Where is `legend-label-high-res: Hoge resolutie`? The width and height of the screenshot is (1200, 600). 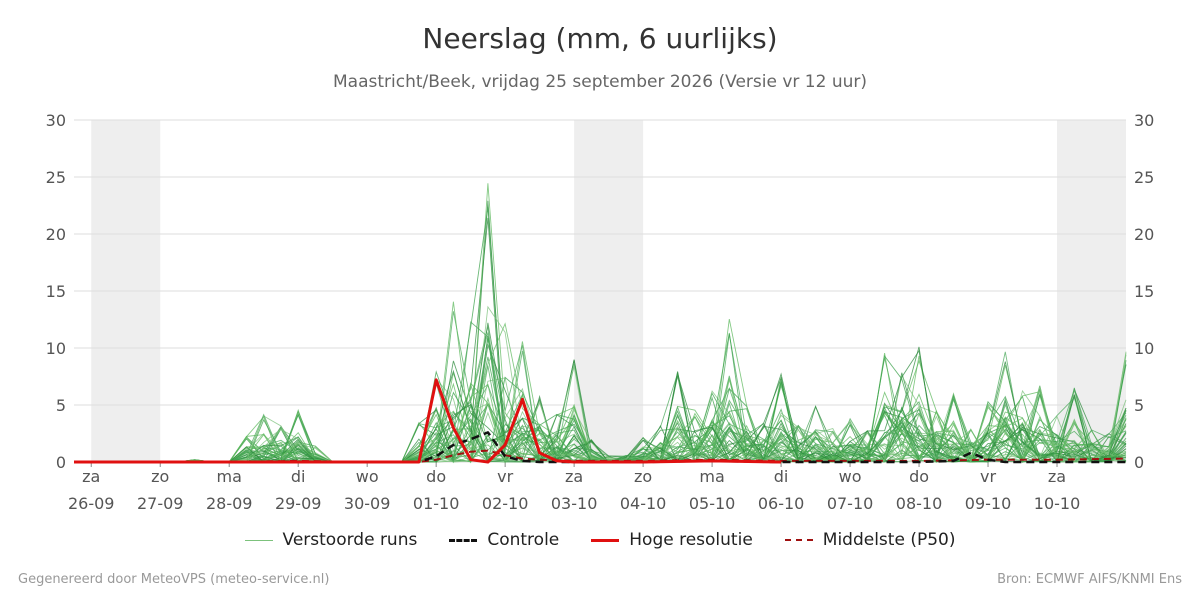
legend-label-high-res: Hoge resolutie is located at coordinates (691, 540).